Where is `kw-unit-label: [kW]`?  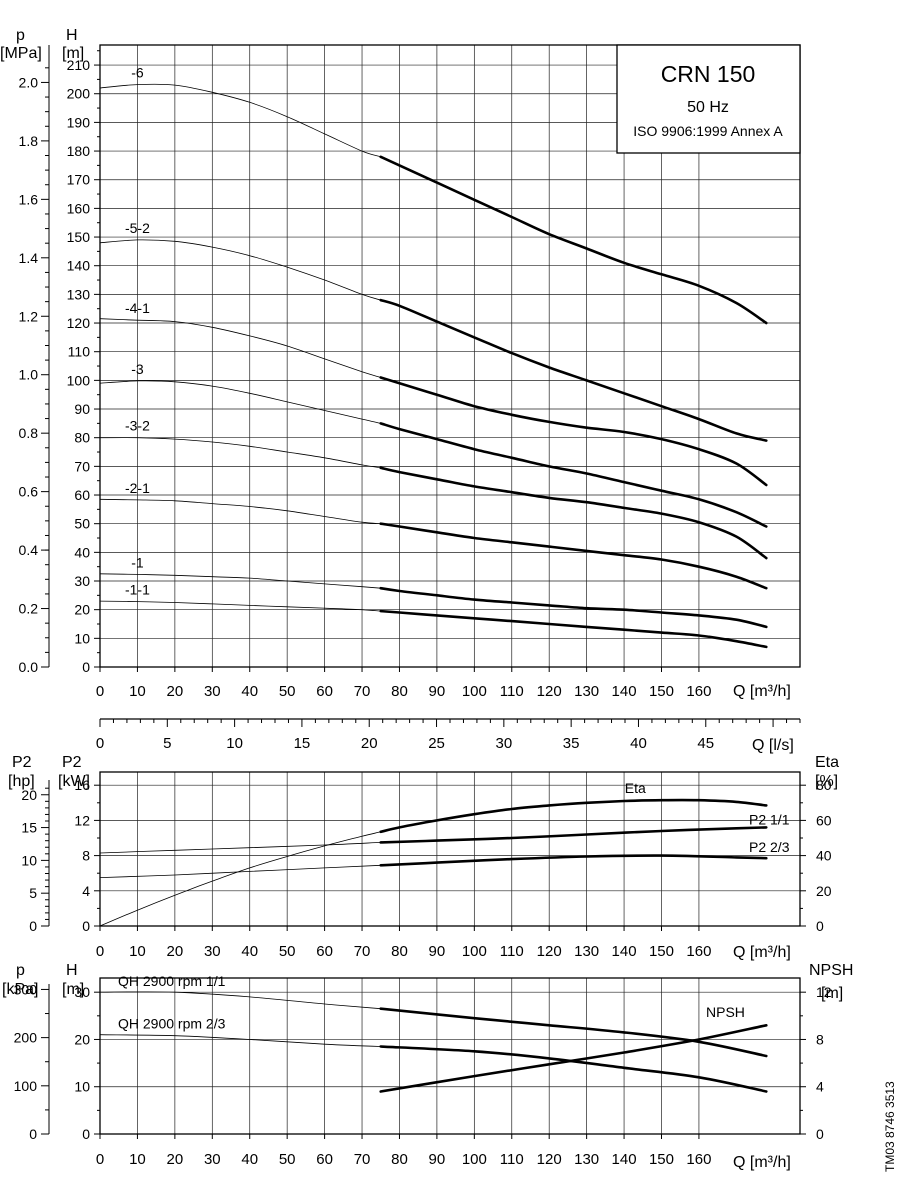 kw-unit-label: [kW] is located at coordinates (74, 781).